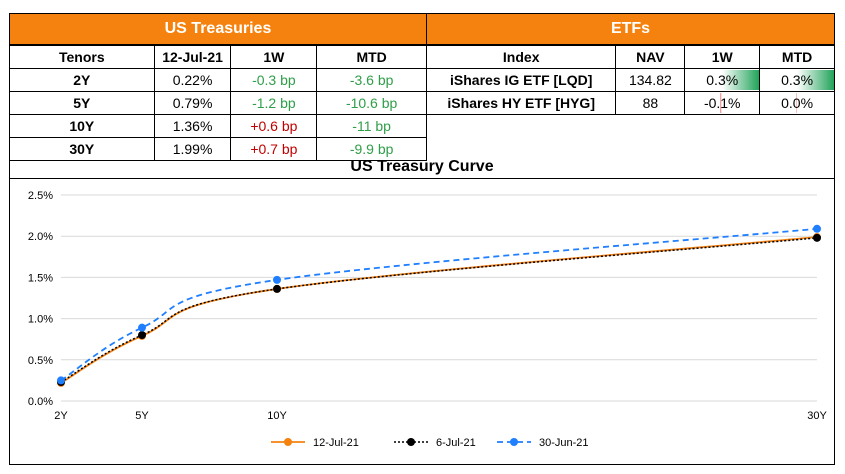 The image size is (845, 474). What do you see at coordinates (371, 126) in the screenshot?
I see `change-mtd-cell: -11 bp` at bounding box center [371, 126].